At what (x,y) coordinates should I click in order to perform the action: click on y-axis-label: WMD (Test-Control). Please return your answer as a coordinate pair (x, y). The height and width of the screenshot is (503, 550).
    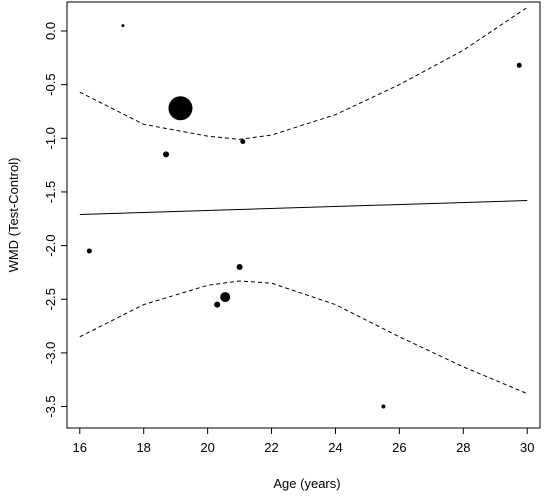
    Looking at the image, I should click on (13, 215).